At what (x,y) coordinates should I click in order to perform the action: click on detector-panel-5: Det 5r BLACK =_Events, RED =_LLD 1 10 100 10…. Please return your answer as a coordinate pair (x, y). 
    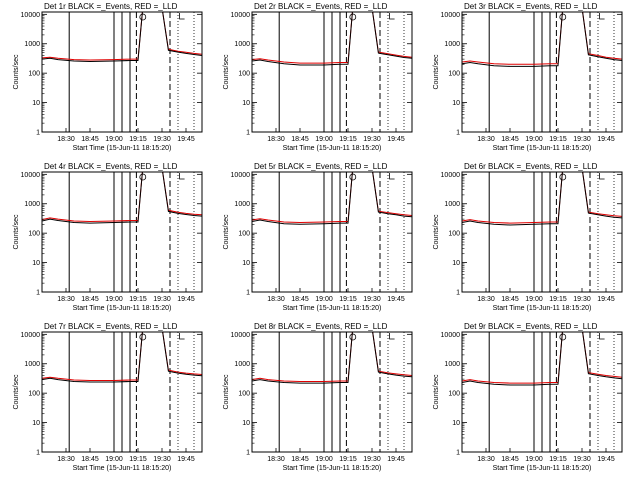
    Looking at the image, I should click on (318, 237).